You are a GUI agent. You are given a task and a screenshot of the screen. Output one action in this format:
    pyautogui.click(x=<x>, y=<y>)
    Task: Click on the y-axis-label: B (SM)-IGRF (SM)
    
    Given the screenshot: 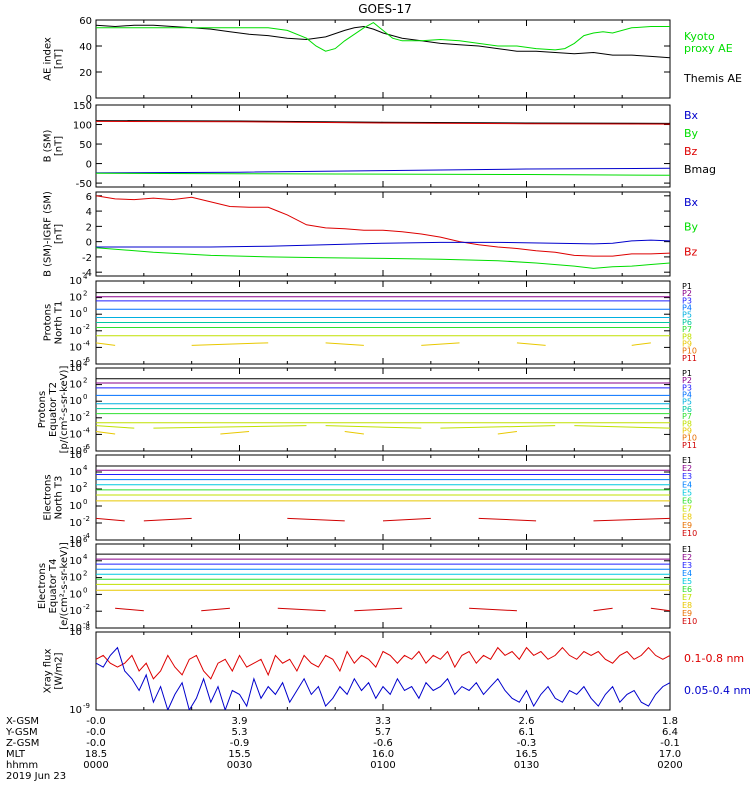 What is the action you would take?
    pyautogui.click(x=48, y=234)
    